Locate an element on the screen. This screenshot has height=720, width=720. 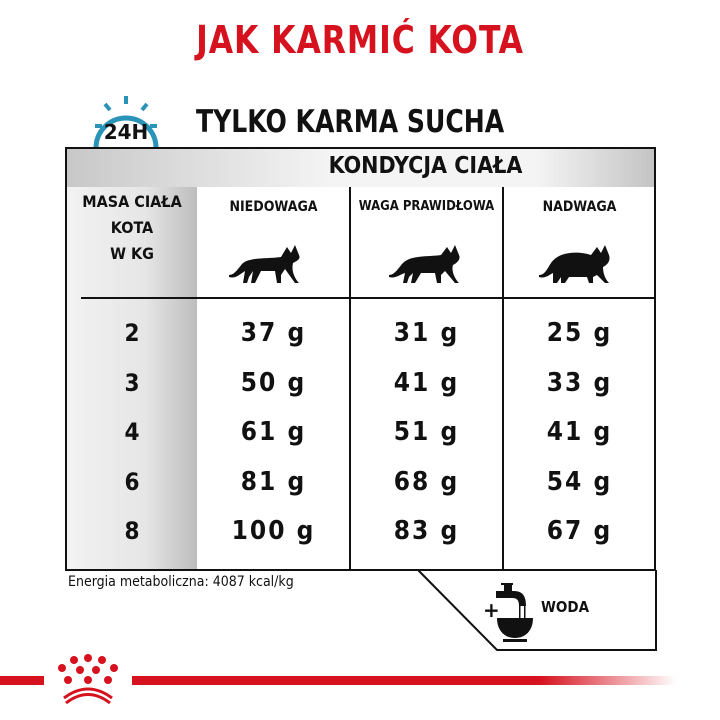
portion-cell: 68 g is located at coordinates (426, 481).